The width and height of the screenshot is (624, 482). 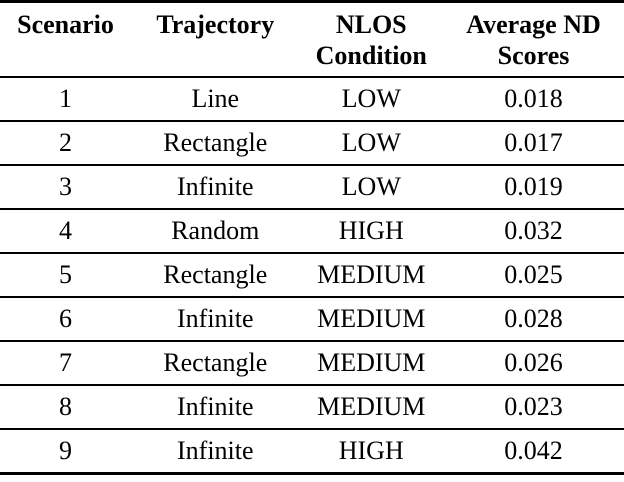 What do you see at coordinates (533, 450) in the screenshot?
I see `cell-score: 0.042` at bounding box center [533, 450].